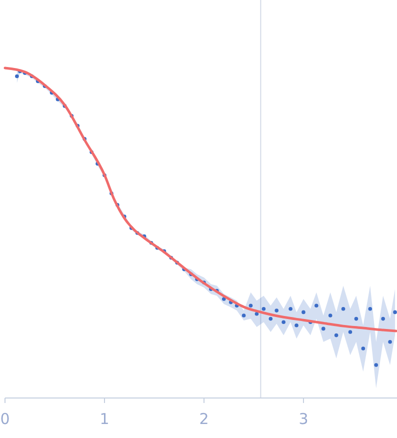 Image resolution: width=397 pixels, height=438 pixels. I want to click on x-tick-label: 0, so click(5, 419).